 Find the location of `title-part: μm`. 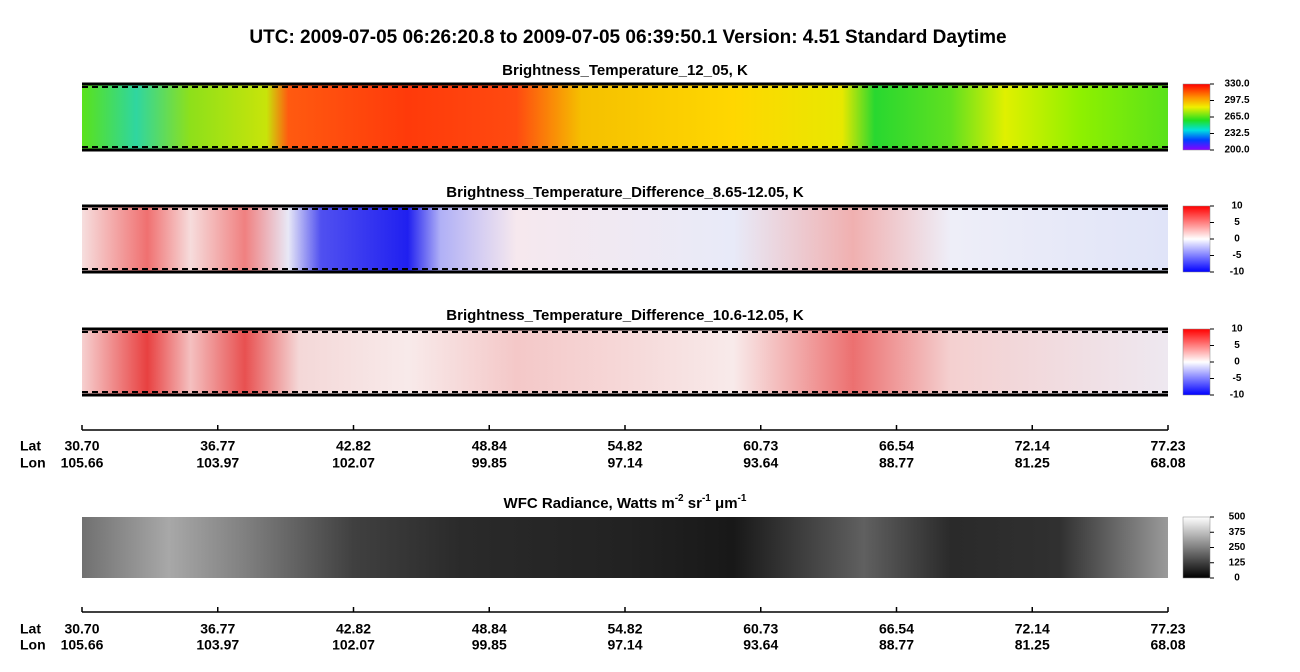

title-part: μm is located at coordinates (724, 503).